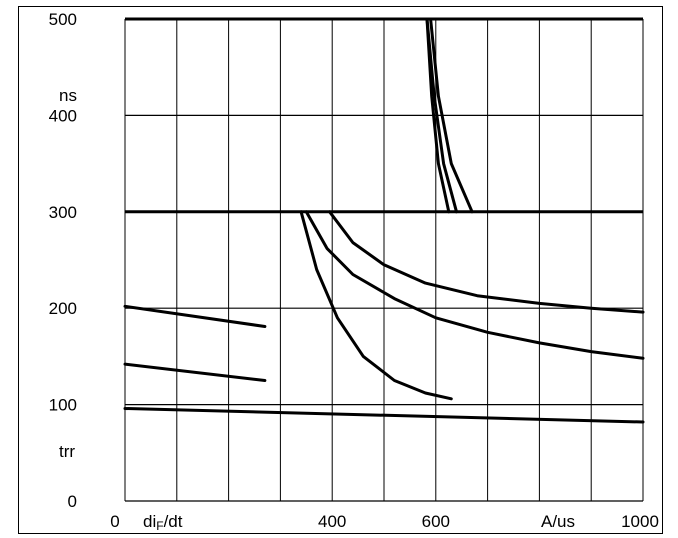  What do you see at coordinates (63, 405) in the screenshot?
I see `y-tick-label: 100` at bounding box center [63, 405].